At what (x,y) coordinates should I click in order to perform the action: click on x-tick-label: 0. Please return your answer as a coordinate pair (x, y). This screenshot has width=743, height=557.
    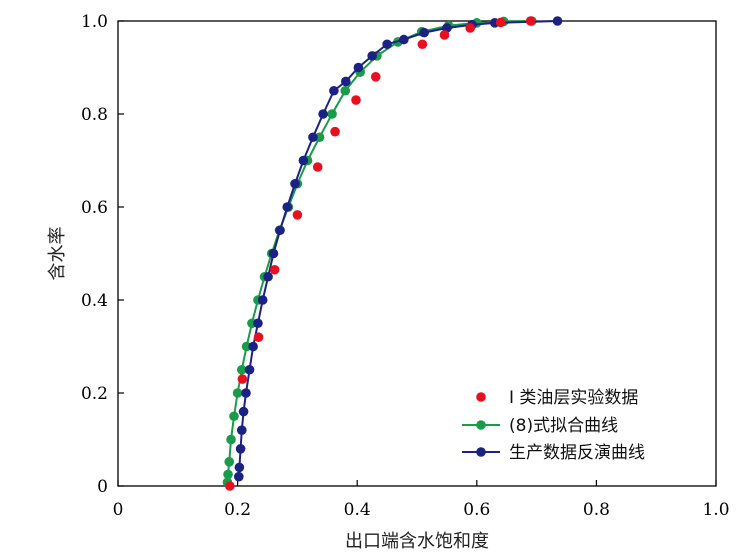
    Looking at the image, I should click on (118, 510).